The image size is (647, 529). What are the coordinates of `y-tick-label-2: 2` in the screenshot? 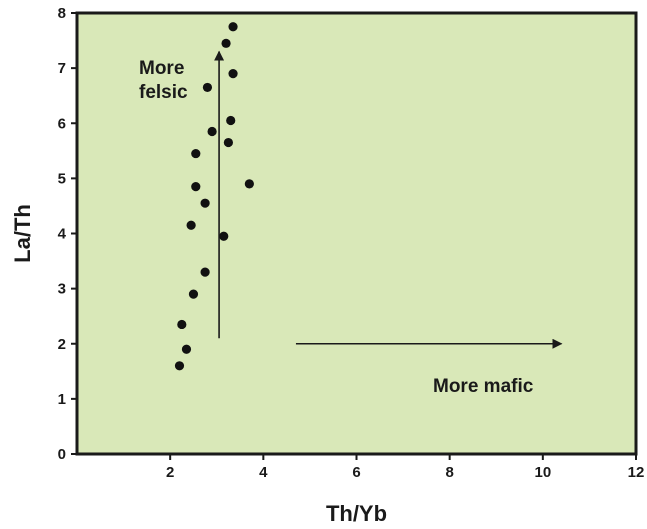 It's located at (62, 344).